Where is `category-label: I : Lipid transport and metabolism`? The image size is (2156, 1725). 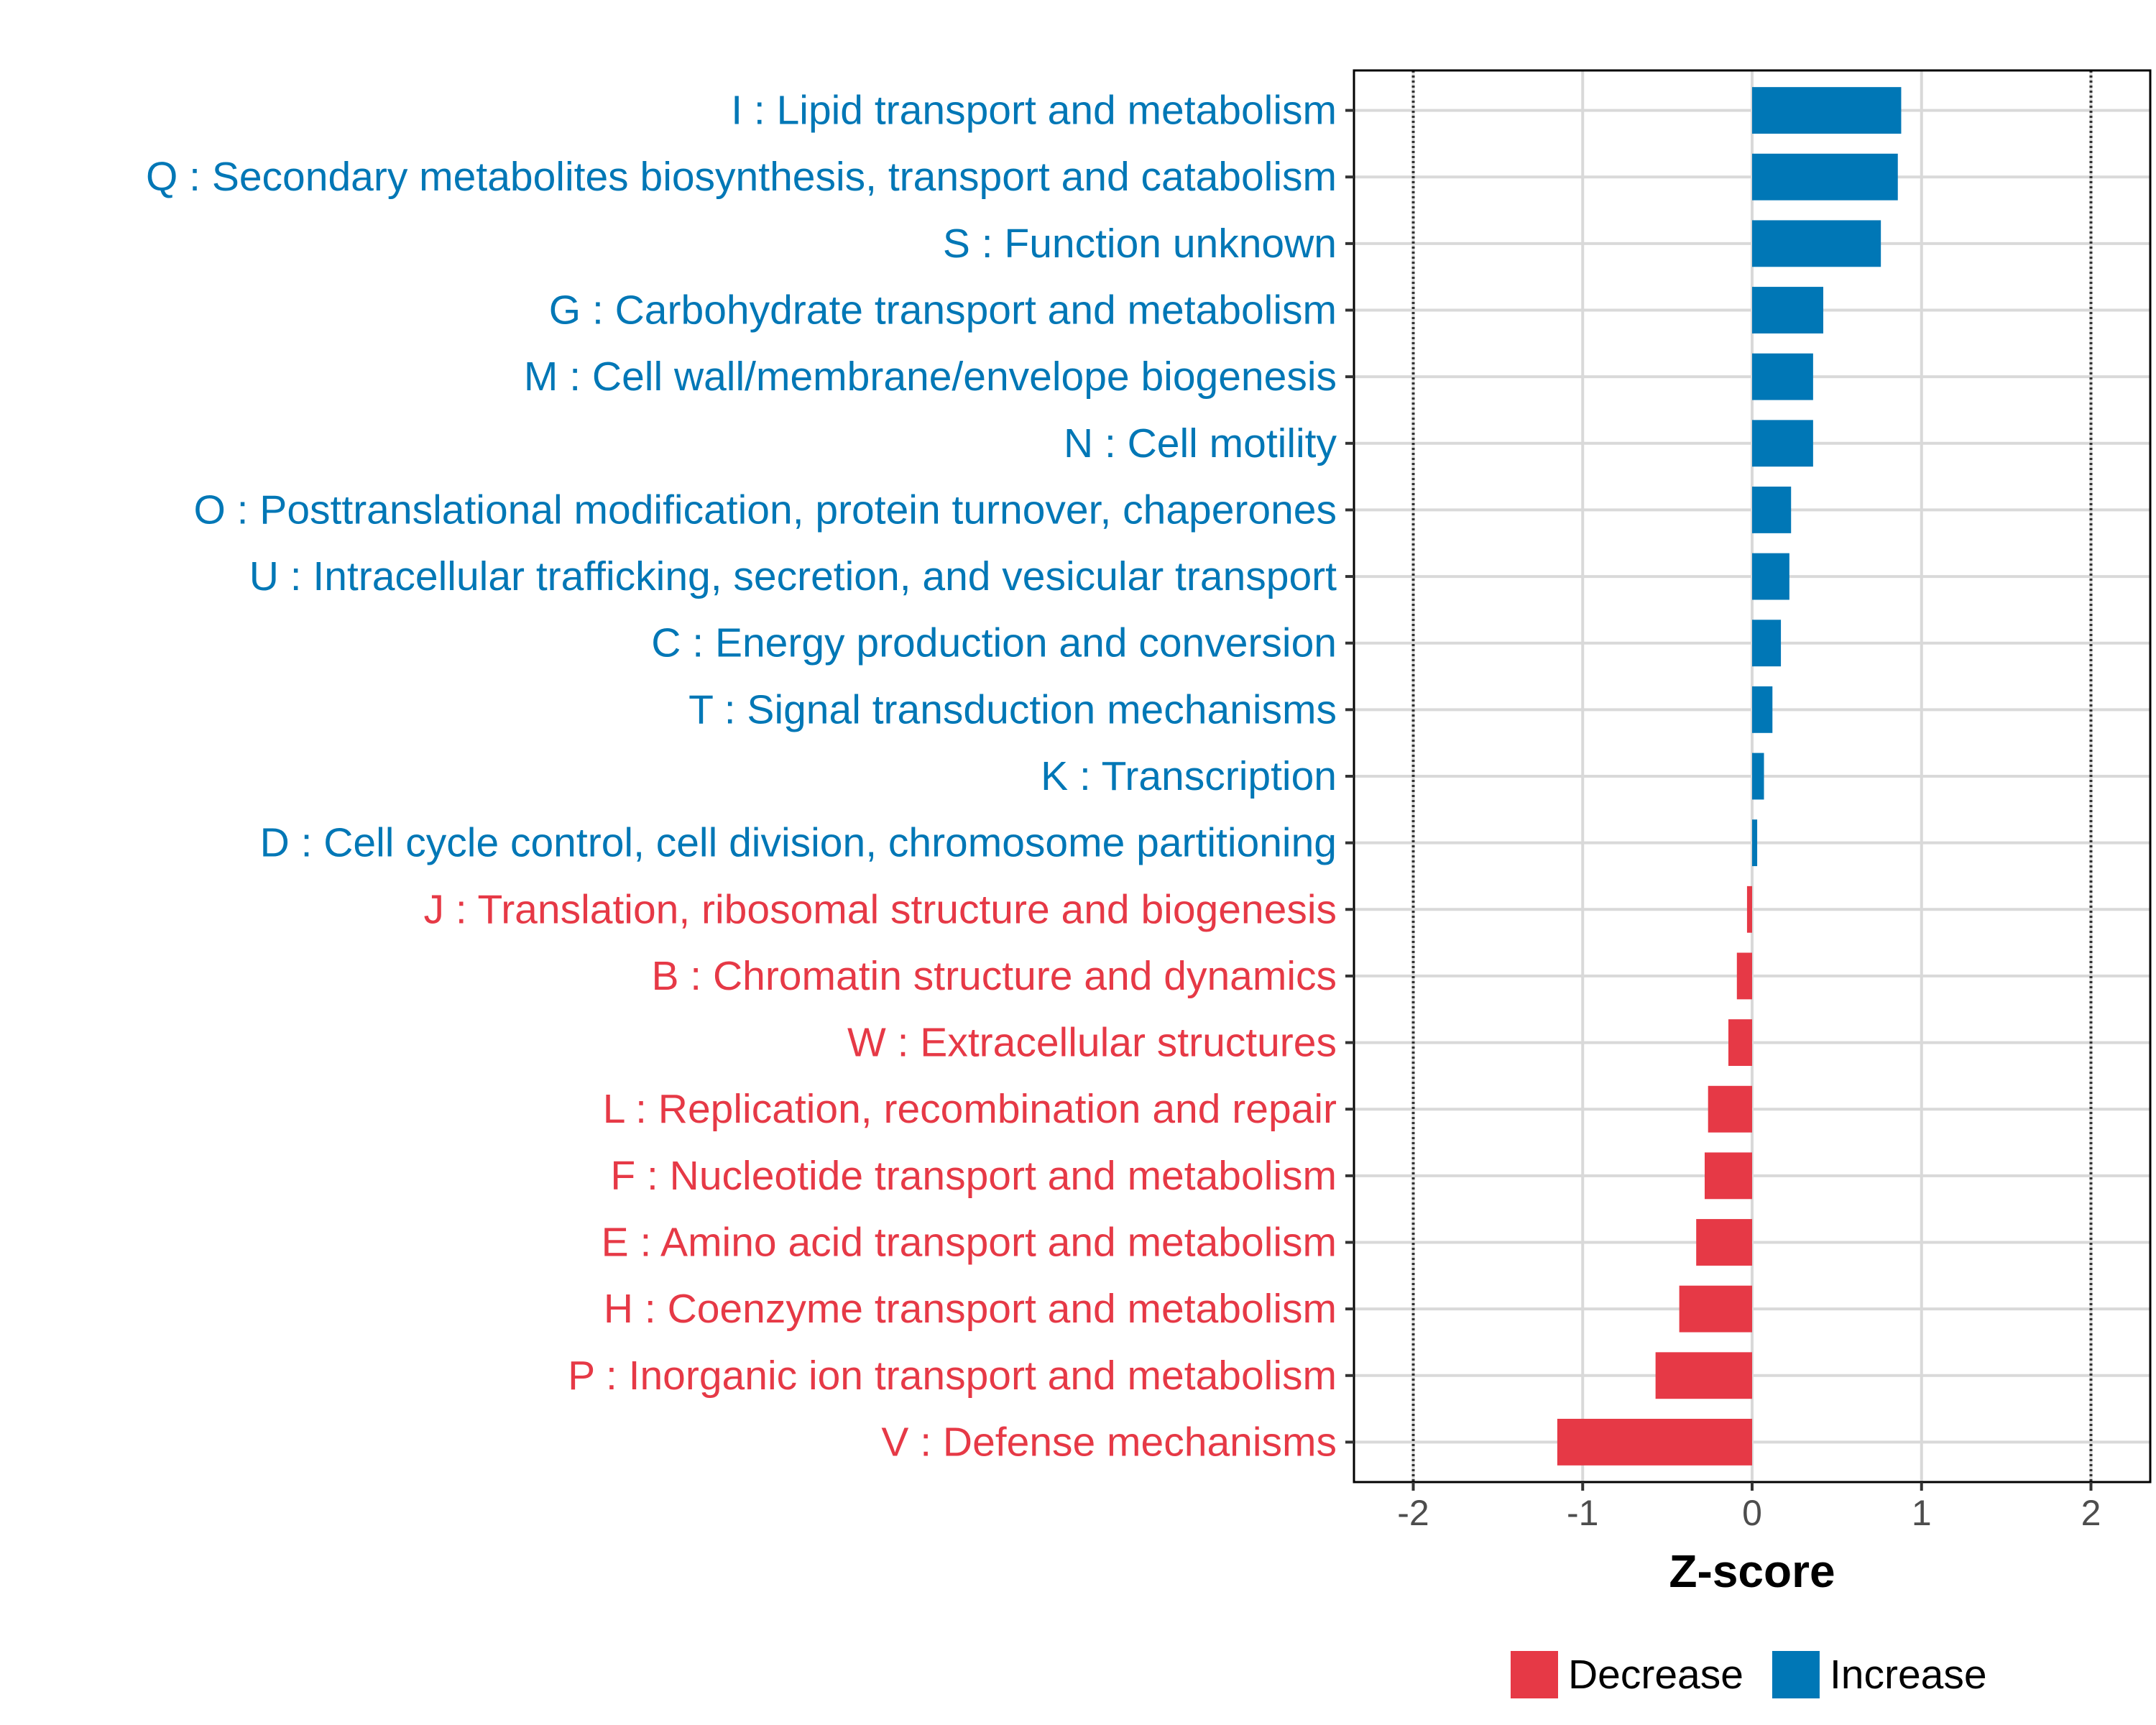 category-label: I : Lipid transport and metabolism is located at coordinates (1034, 111).